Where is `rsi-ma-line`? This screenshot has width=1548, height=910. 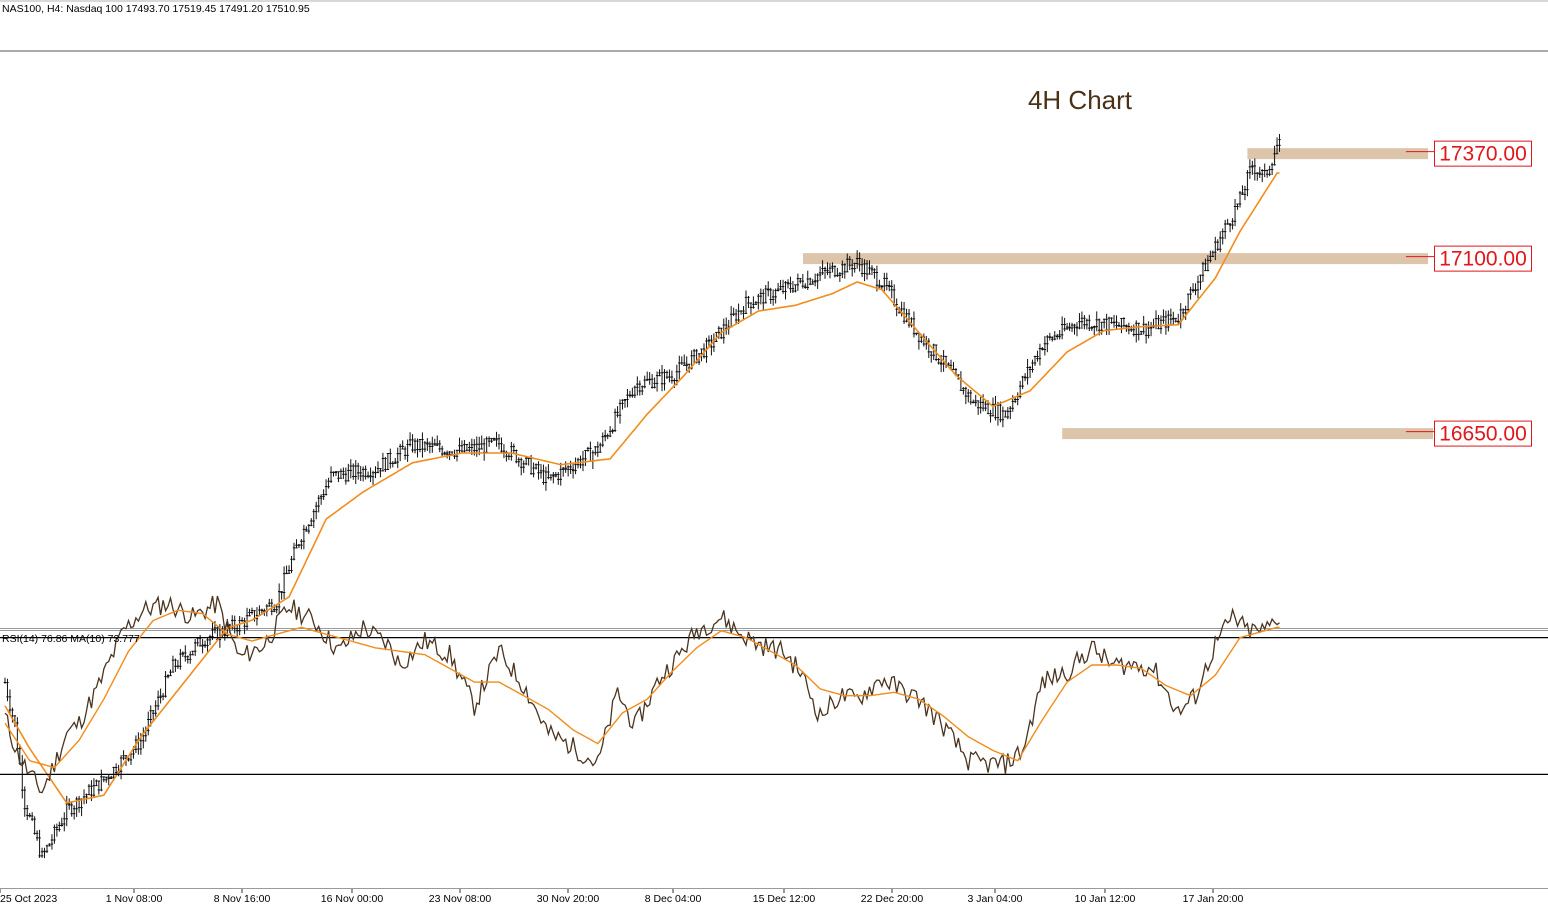 rsi-ma-line is located at coordinates (642, 688).